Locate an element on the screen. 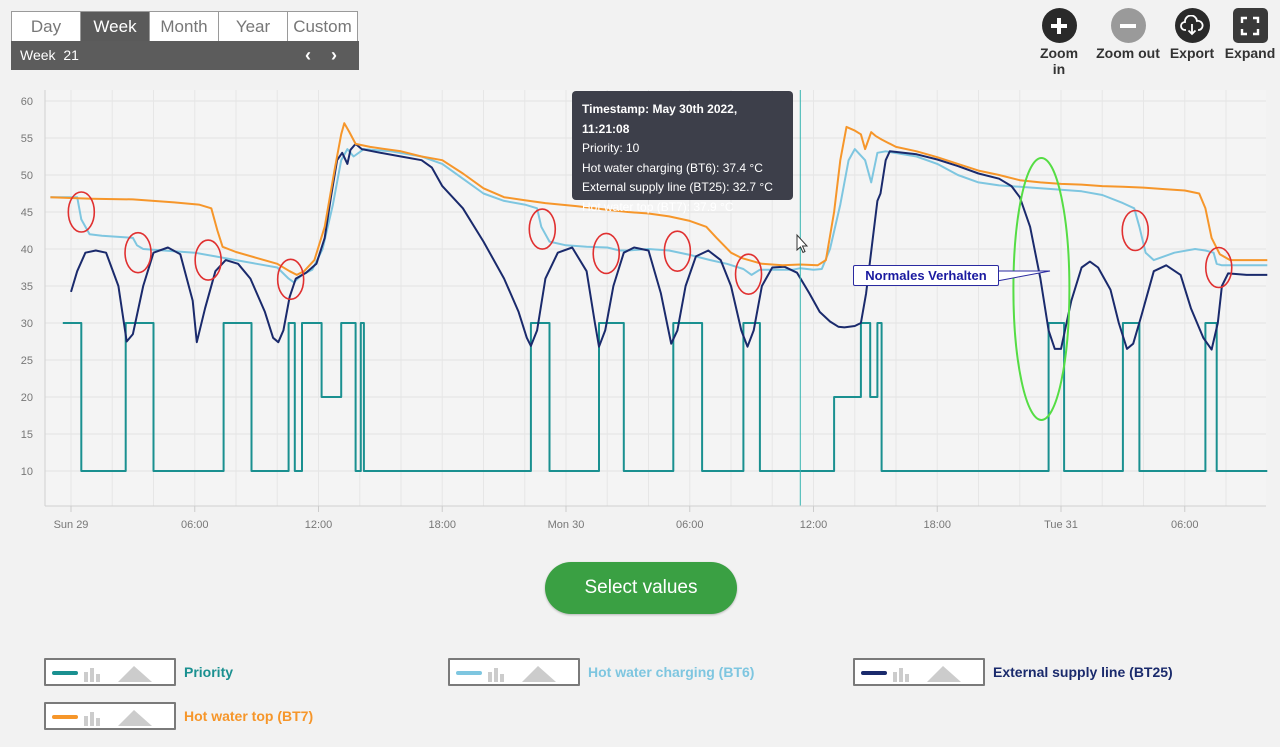 This screenshot has height=747, width=1280. y-tick-label: 25 is located at coordinates (27, 361).